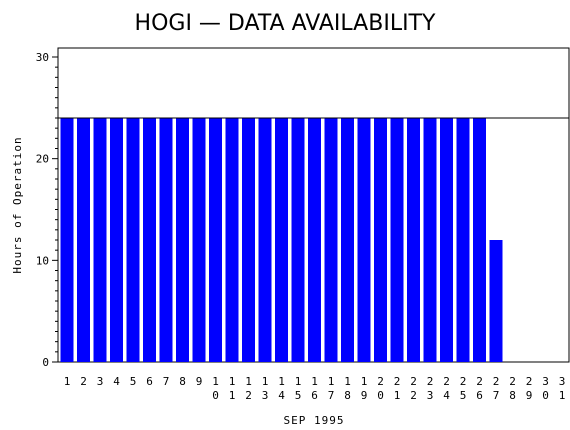 The image size is (570, 430). What do you see at coordinates (166, 381) in the screenshot?
I see `x-tick-label: 7` at bounding box center [166, 381].